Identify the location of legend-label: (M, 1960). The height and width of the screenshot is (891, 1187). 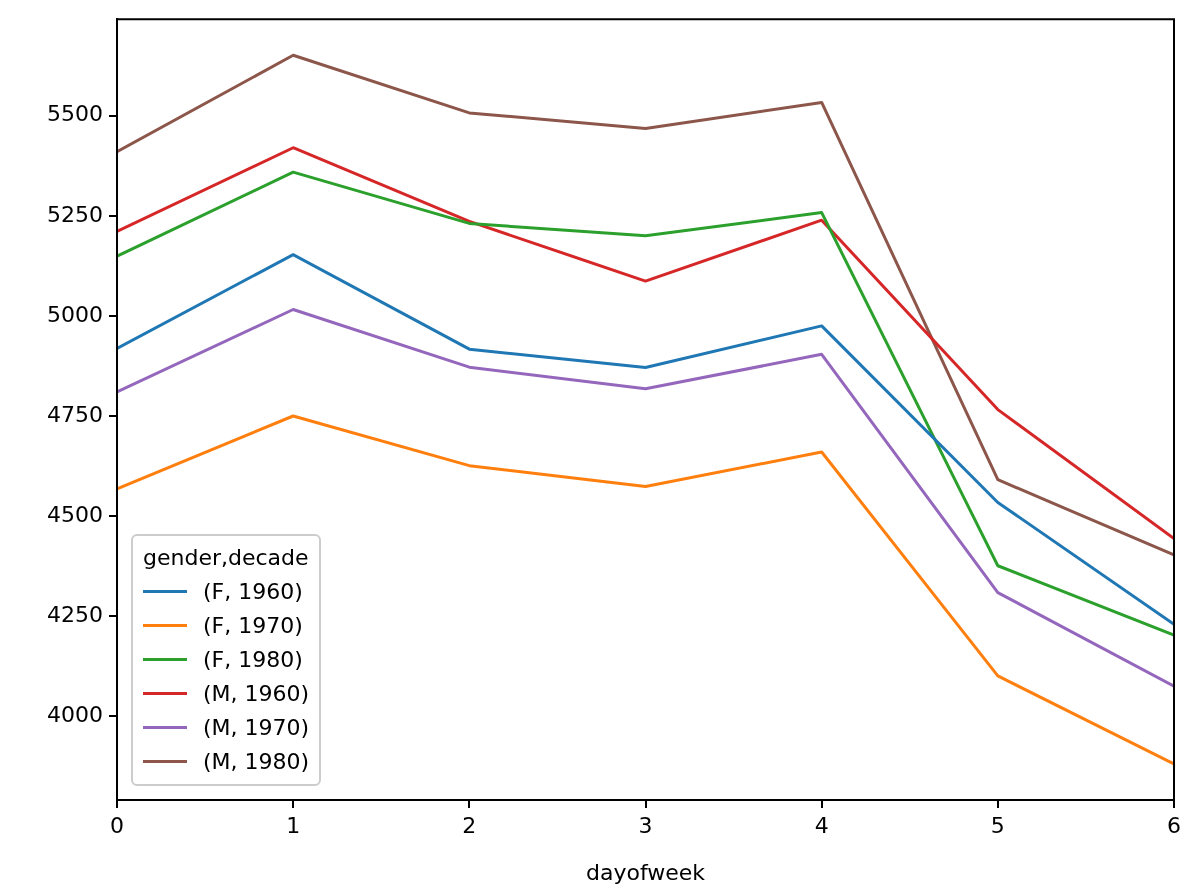
(256, 693).